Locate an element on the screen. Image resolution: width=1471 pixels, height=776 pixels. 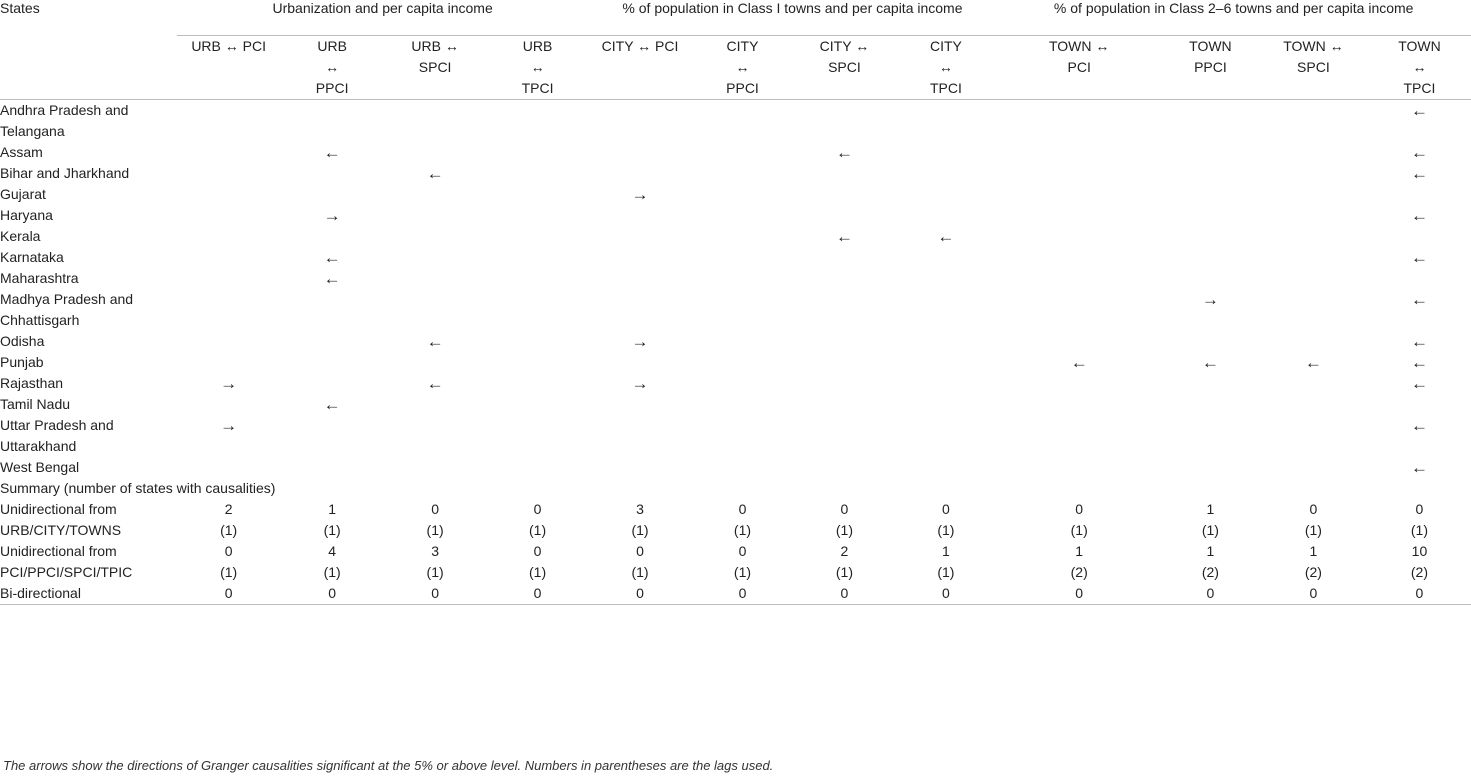
column-header: CITY ↔ PCI is located at coordinates (640, 68).